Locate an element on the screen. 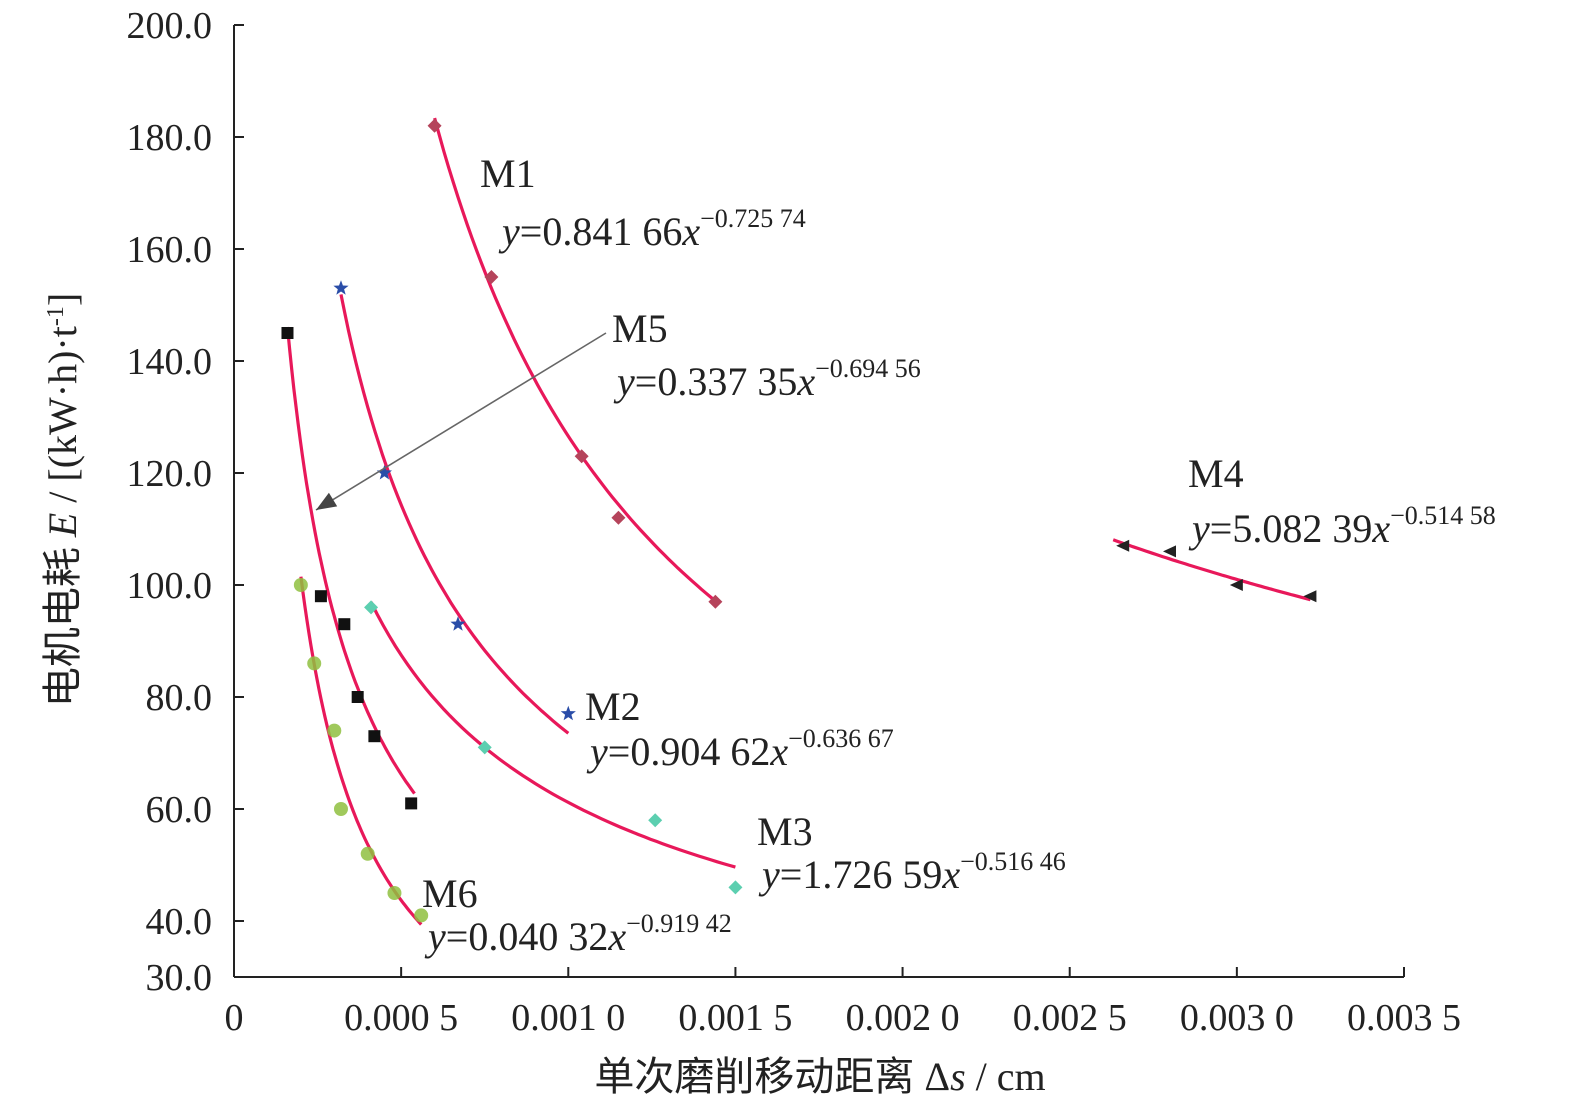 The image size is (1575, 1114). y-tick-label: 160.0 is located at coordinates (170, 250).